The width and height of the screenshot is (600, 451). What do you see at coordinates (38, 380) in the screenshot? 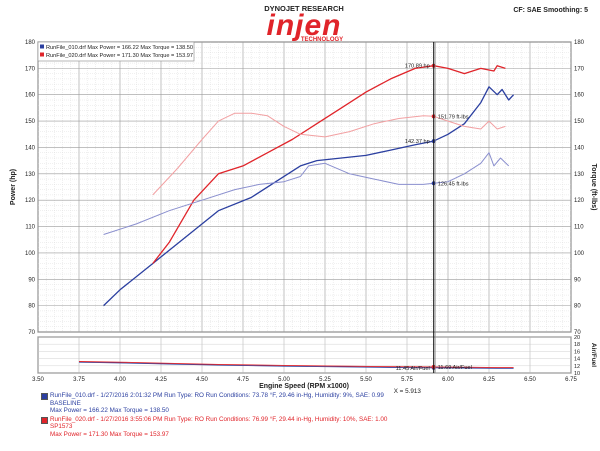
I see `x-tick-label: 3.50` at bounding box center [38, 380].